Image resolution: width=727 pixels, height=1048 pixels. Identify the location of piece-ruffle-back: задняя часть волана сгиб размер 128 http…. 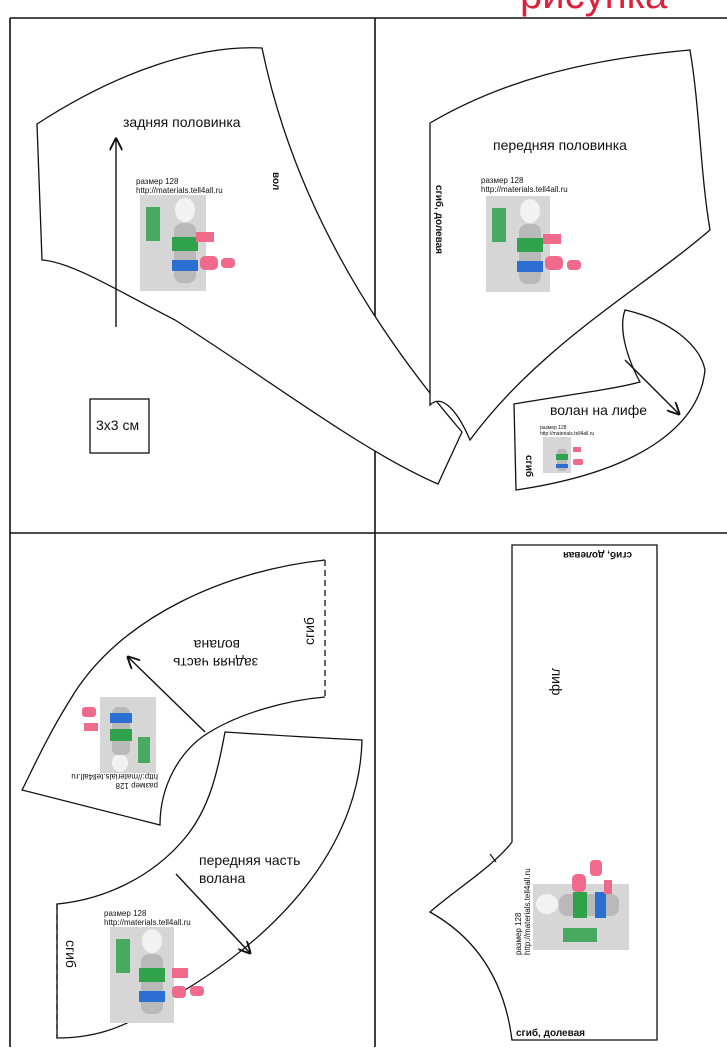
(173, 692).